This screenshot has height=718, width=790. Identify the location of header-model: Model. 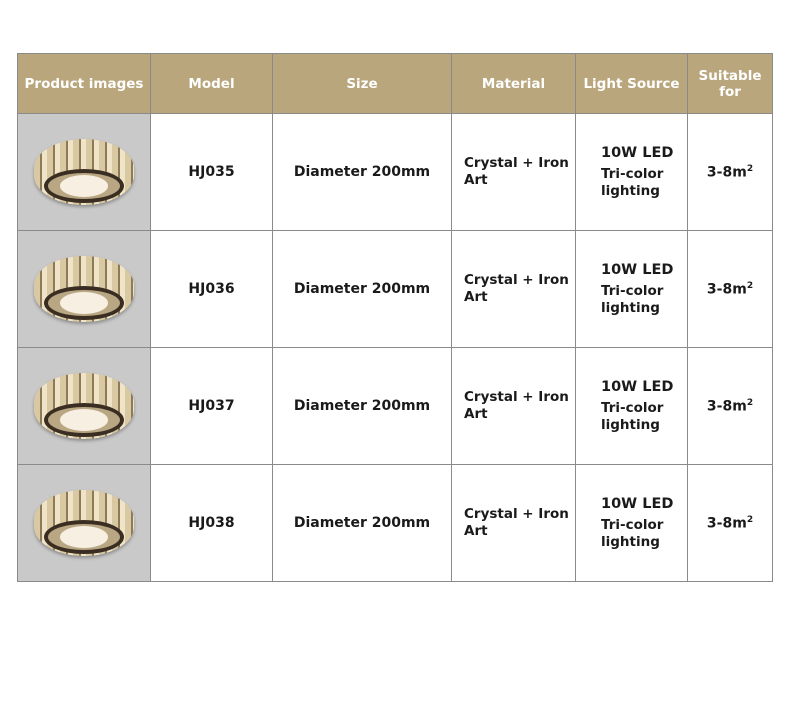
(211, 83).